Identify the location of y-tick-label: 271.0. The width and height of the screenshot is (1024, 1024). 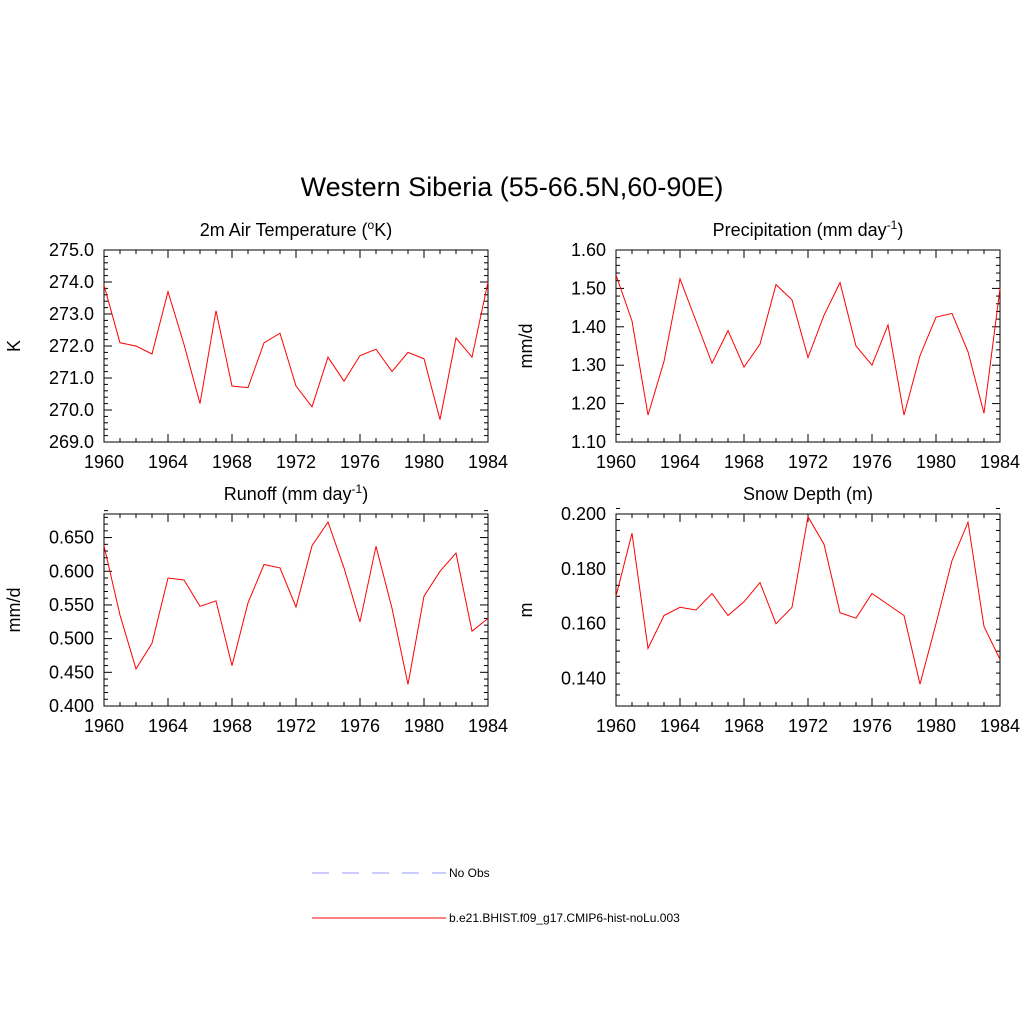
(71, 378).